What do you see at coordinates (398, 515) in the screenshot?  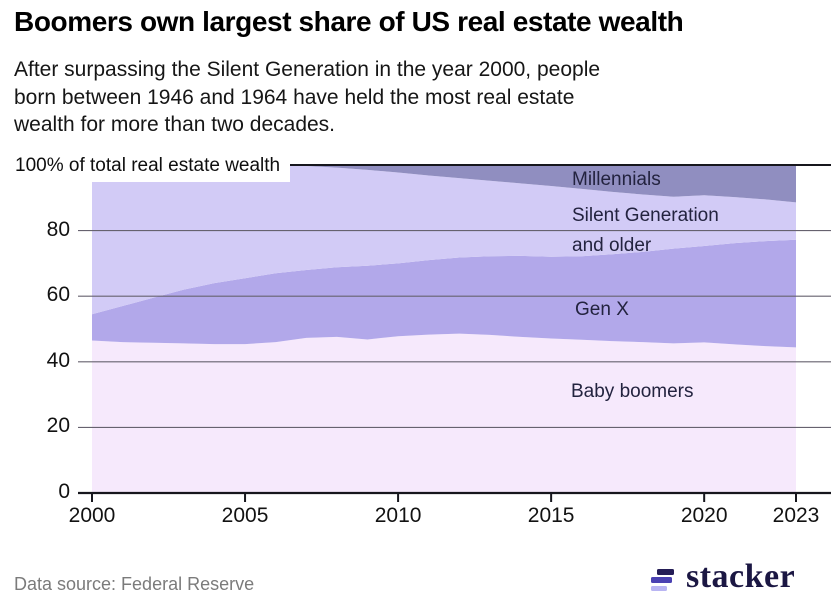 I see `x-tick-label-2010: 2010` at bounding box center [398, 515].